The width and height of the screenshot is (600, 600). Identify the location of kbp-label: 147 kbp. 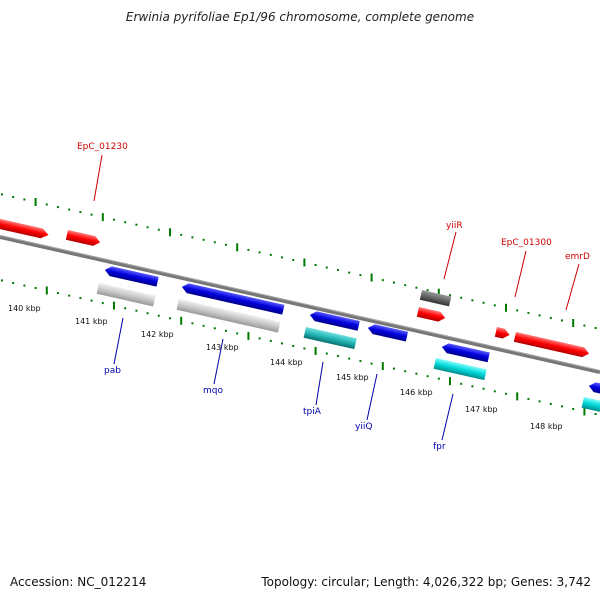
(481, 409).